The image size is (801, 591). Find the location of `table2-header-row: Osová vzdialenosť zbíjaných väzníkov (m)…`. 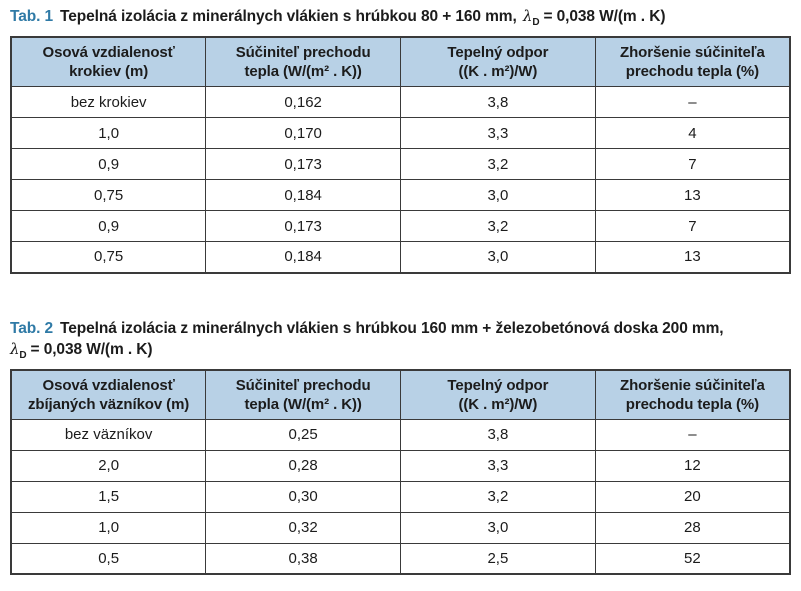

table2-header-row: Osová vzdialenosť zbíjaných väzníkov (m)… is located at coordinates (400, 394).